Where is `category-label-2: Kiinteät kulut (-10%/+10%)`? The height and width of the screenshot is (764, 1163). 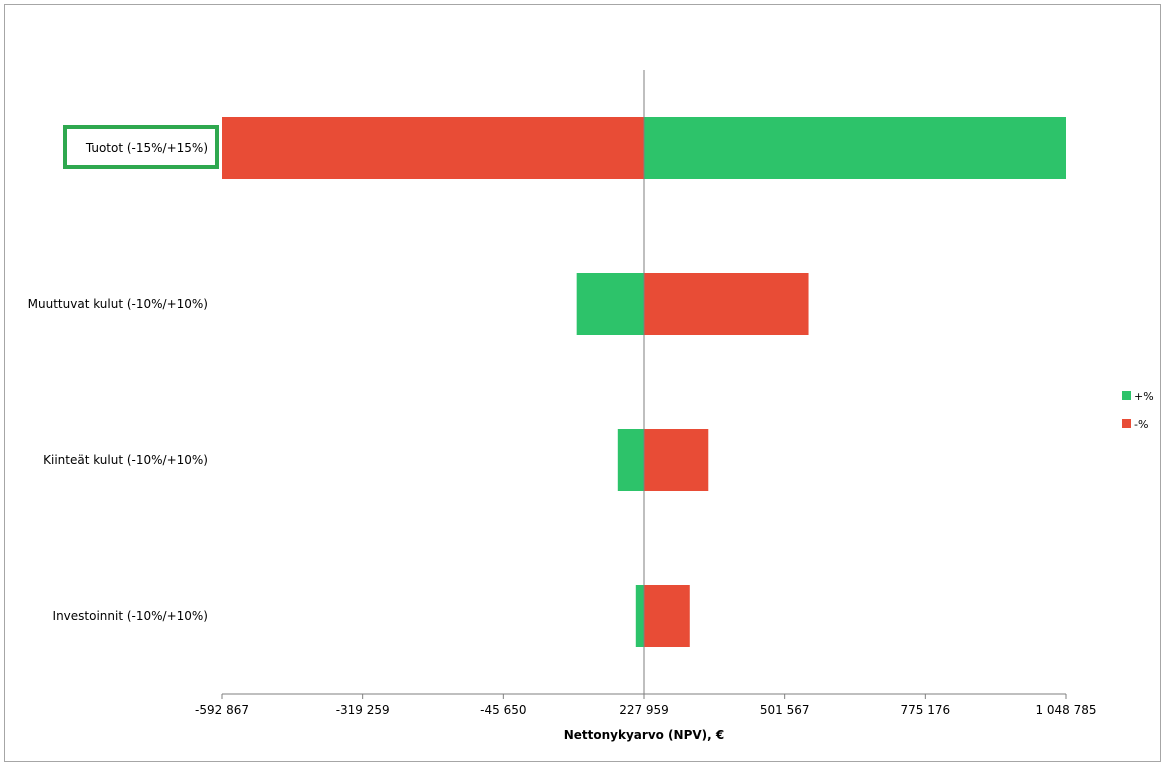
category-label-2: Kiinteät kulut (-10%/+10%) is located at coordinates (125, 460).